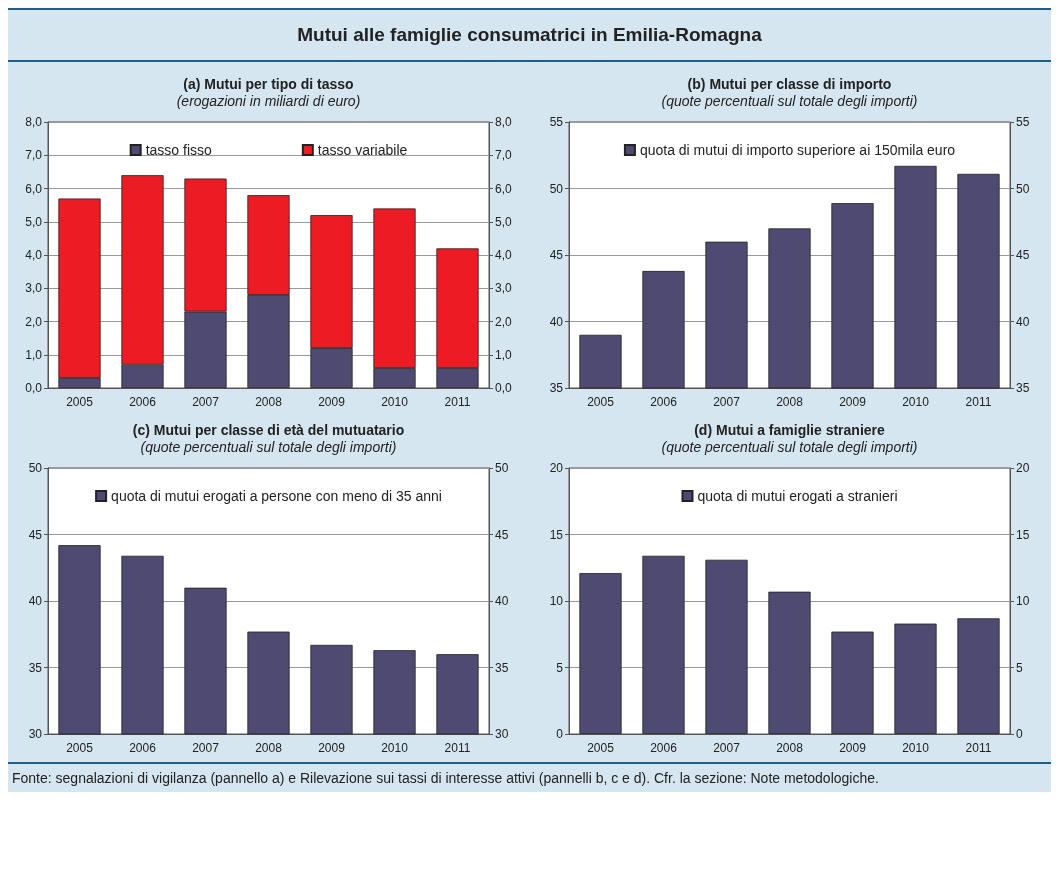 This screenshot has width=1059, height=872. I want to click on legend-label: quota di mutui di importo superiore ai 150mila euro, so click(797, 150).